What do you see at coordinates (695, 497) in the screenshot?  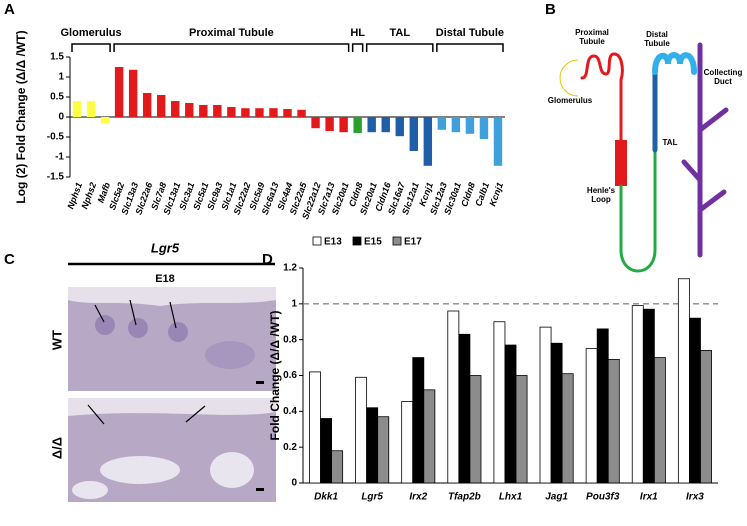 I see `x-tick-label: Irx3` at bounding box center [695, 497].